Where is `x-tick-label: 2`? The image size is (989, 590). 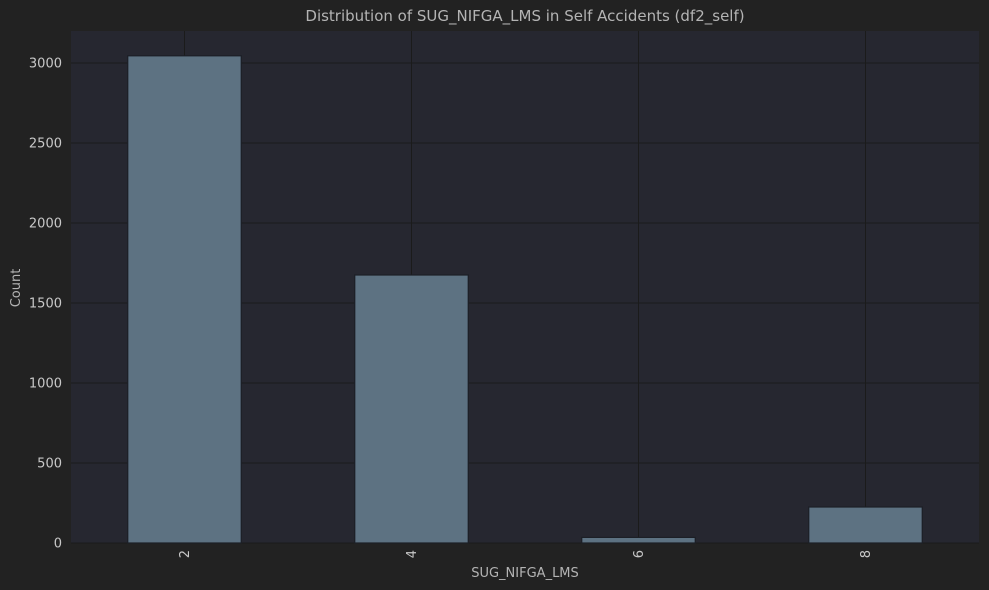 x-tick-label: 2 is located at coordinates (185, 554).